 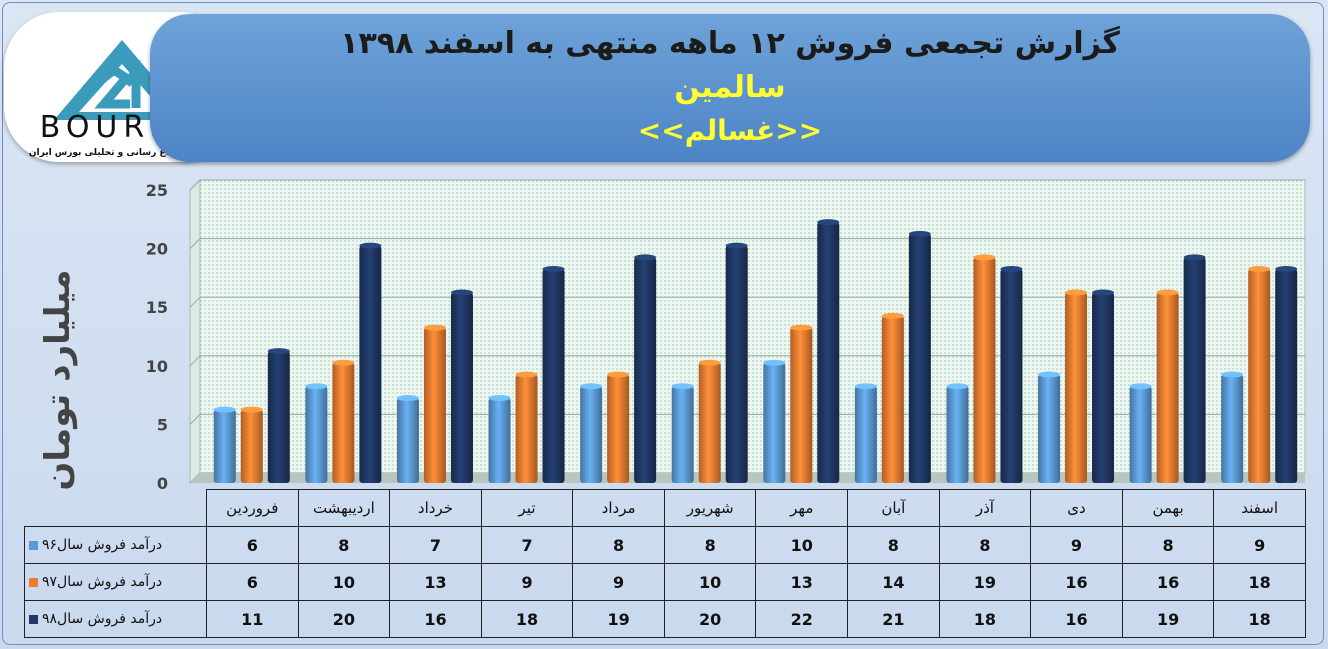 What do you see at coordinates (1076, 508) in the screenshot?
I see `x-tick-label: دی` at bounding box center [1076, 508].